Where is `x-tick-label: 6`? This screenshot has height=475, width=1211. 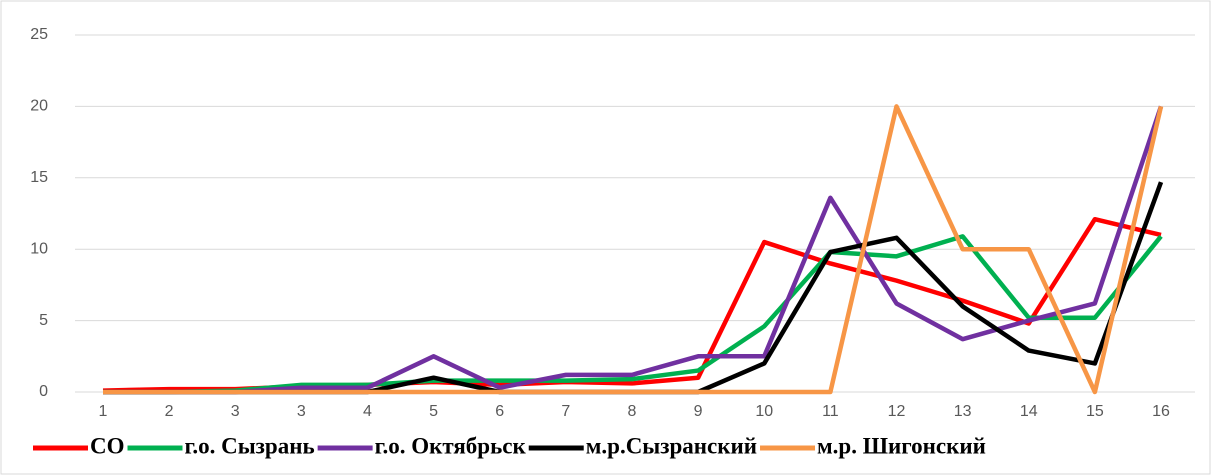
x-tick-label: 6 is located at coordinates (499, 411).